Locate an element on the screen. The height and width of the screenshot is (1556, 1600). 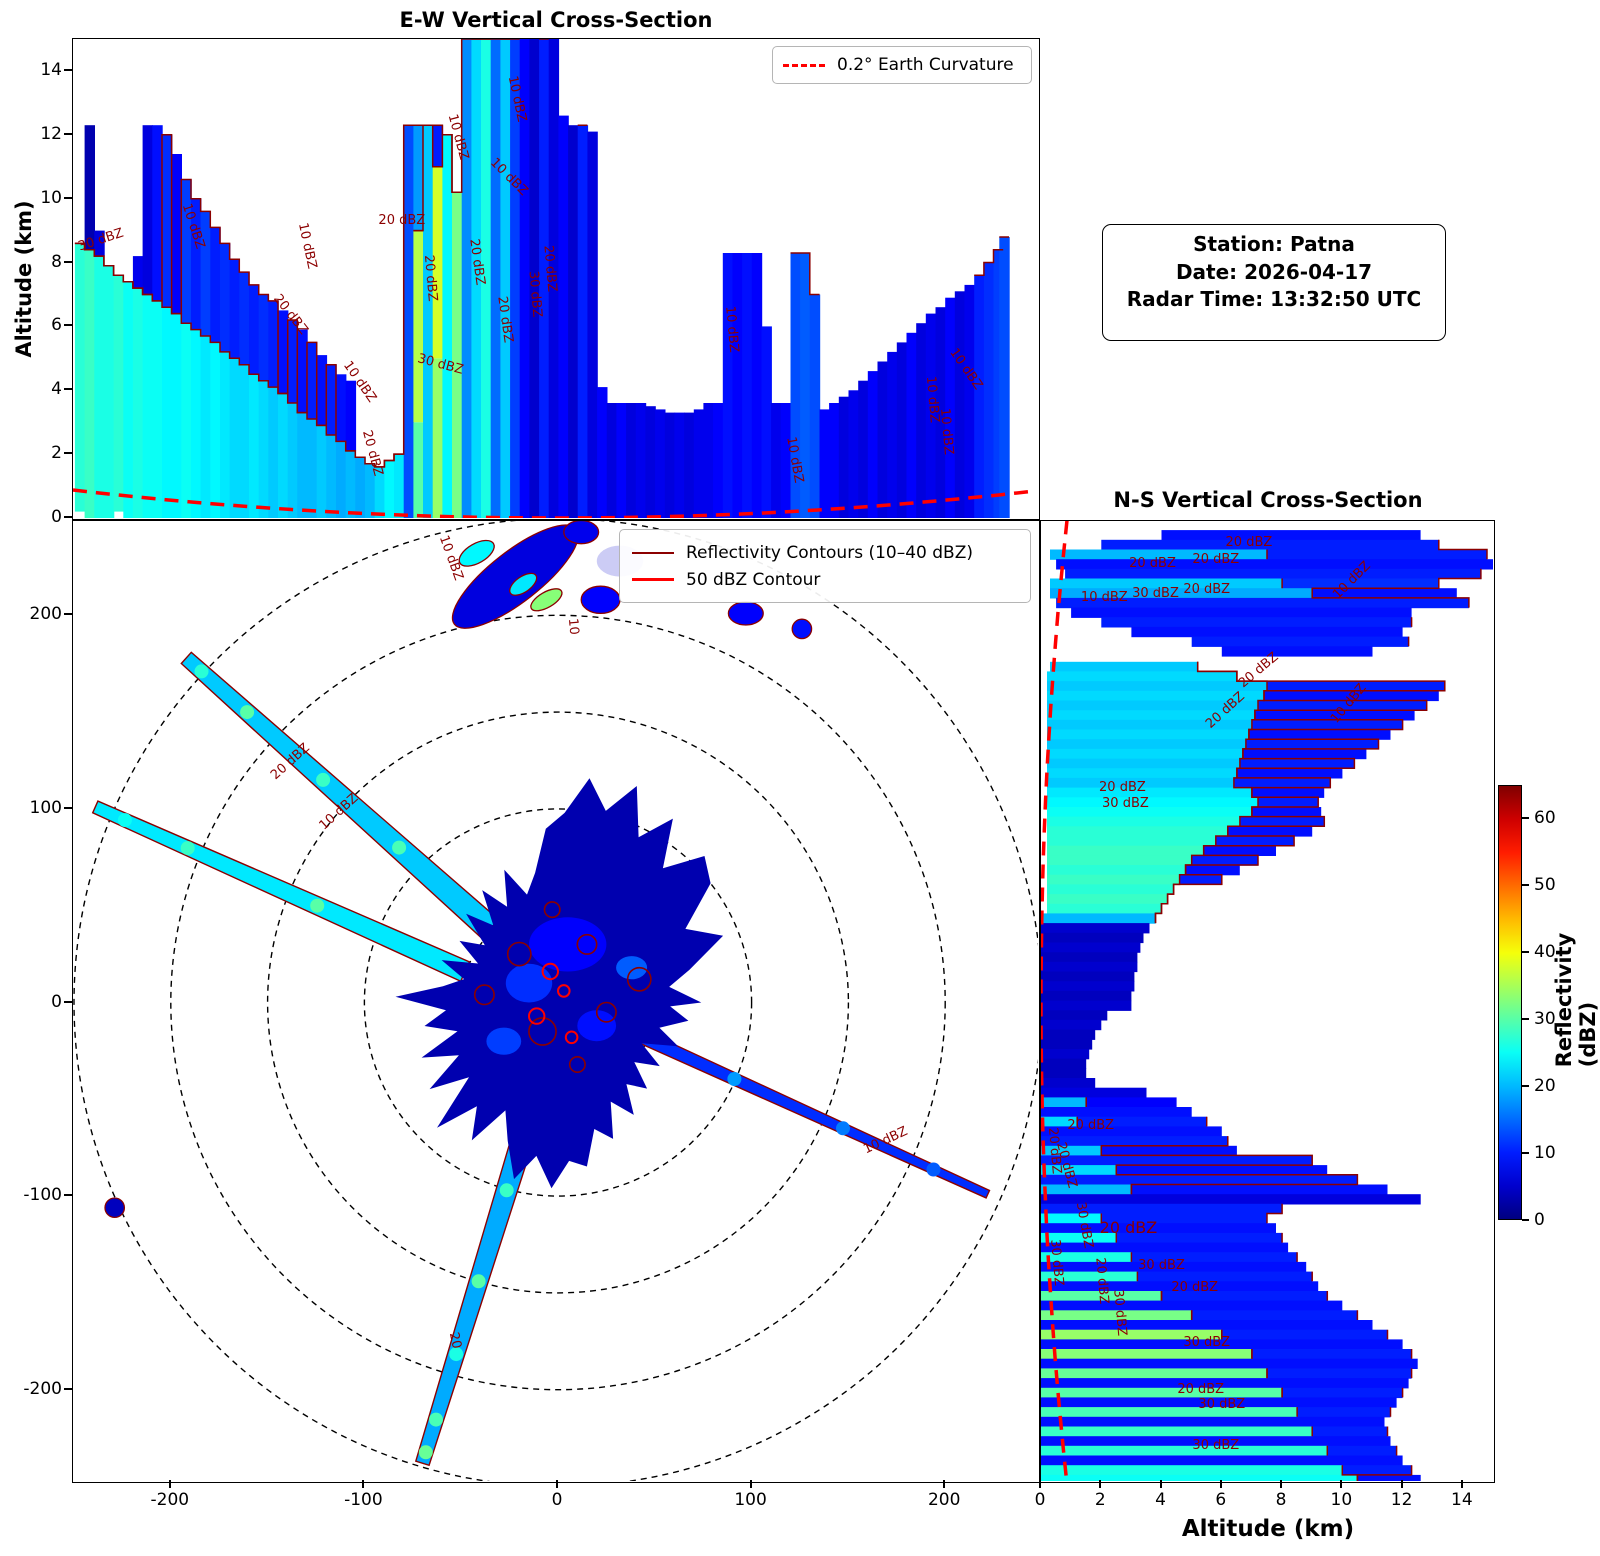
polar-contour-label: 20 is located at coordinates (455, 1340).